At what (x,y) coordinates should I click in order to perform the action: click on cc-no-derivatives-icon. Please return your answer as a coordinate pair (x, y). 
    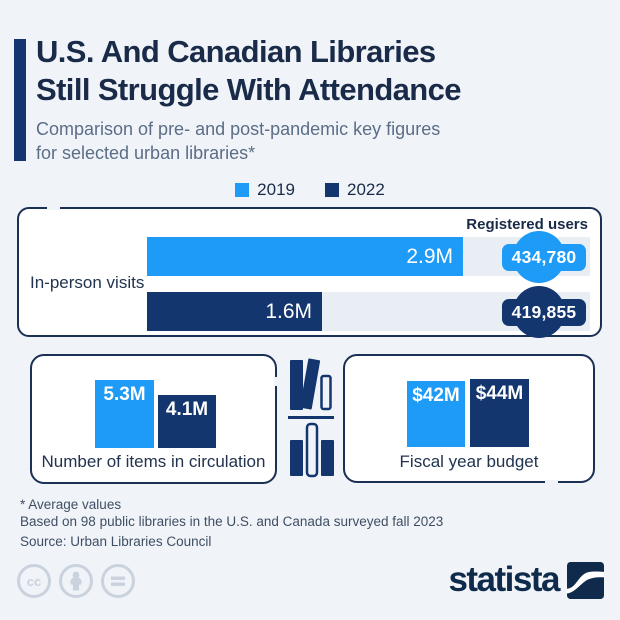
    Looking at the image, I should click on (118, 581).